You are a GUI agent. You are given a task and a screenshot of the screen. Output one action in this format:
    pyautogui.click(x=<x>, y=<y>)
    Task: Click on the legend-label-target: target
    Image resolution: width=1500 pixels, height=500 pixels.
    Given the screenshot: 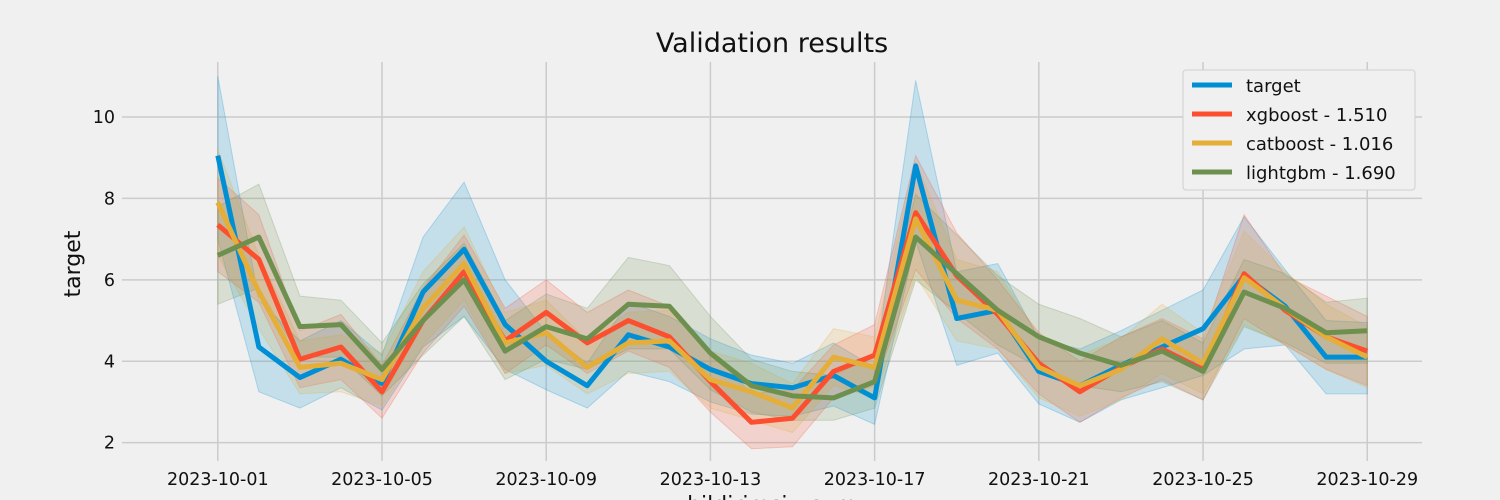 What is the action you would take?
    pyautogui.click(x=1273, y=86)
    